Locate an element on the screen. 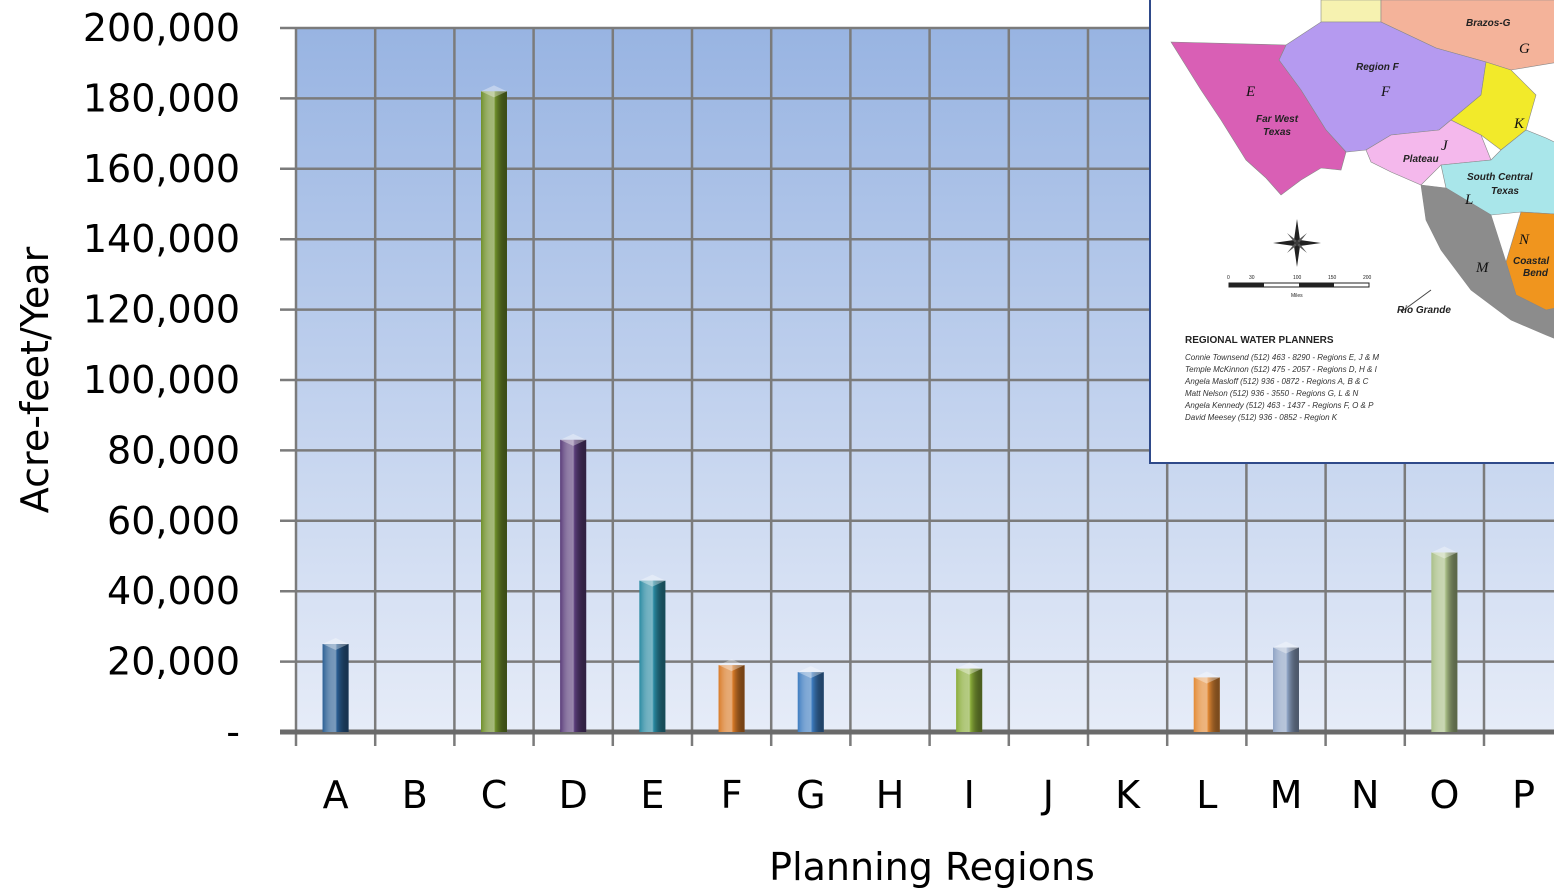 This screenshot has height=890, width=1554. map-label-m: M is located at coordinates (1482, 268).